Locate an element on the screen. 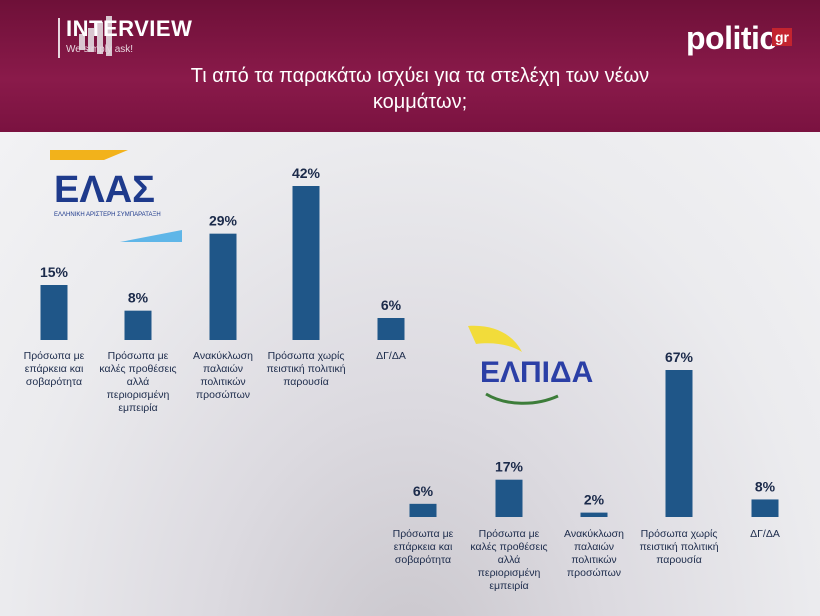 The width and height of the screenshot is (820, 616). brand-separator is located at coordinates (59, 38).